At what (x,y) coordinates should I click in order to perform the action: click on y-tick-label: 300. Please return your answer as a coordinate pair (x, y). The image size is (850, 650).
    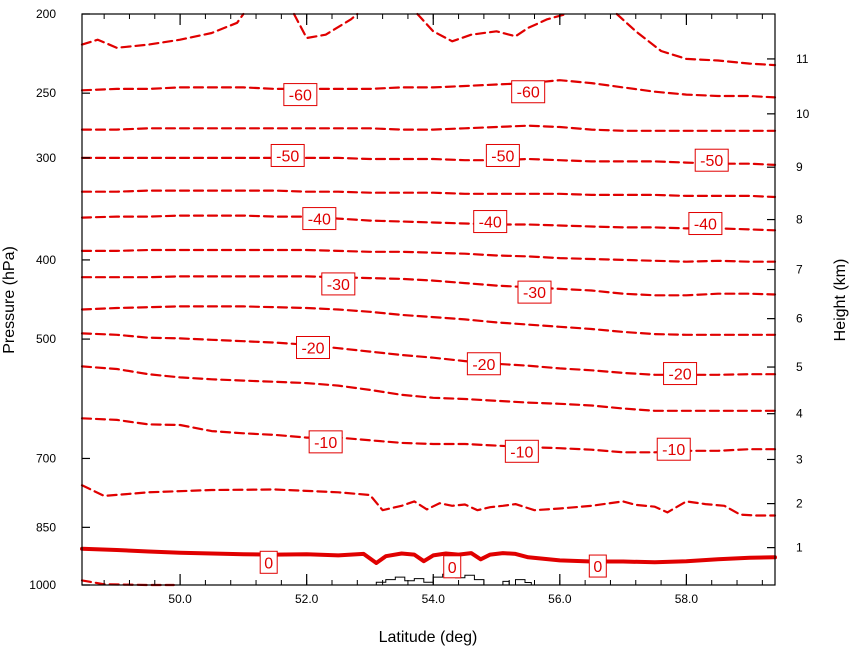
    Looking at the image, I should click on (46, 158).